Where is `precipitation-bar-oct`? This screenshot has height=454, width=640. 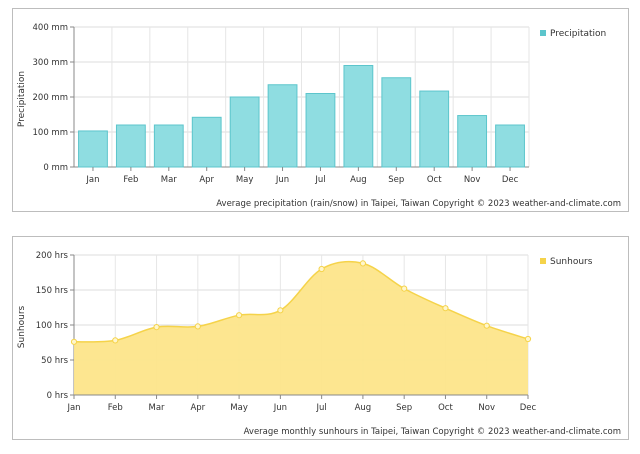
precipitation-bar-oct is located at coordinates (434, 129).